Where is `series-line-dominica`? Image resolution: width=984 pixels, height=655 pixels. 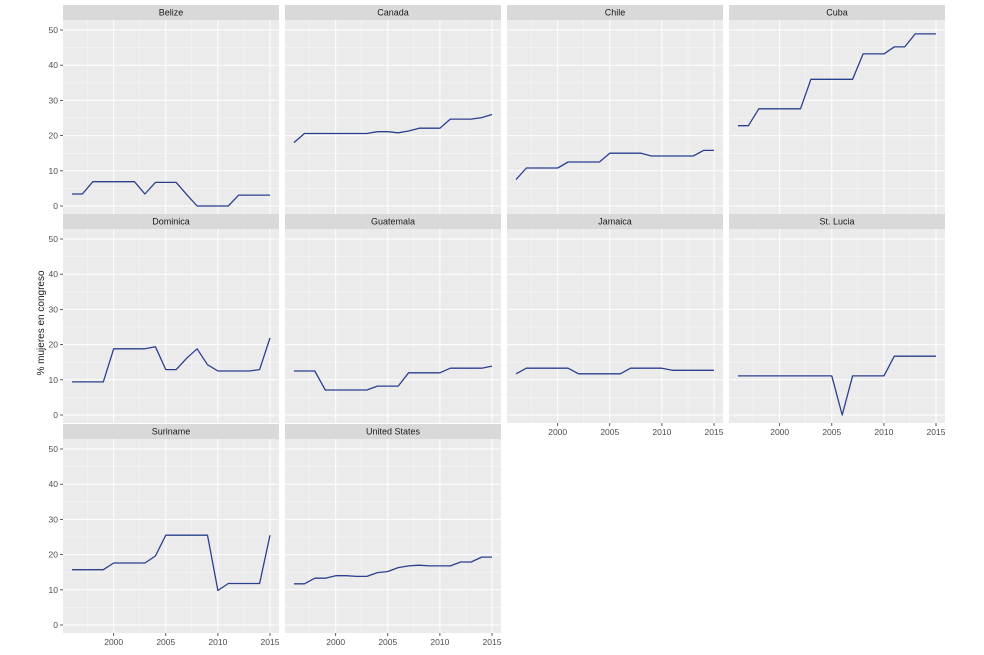 series-line-dominica is located at coordinates (171, 360).